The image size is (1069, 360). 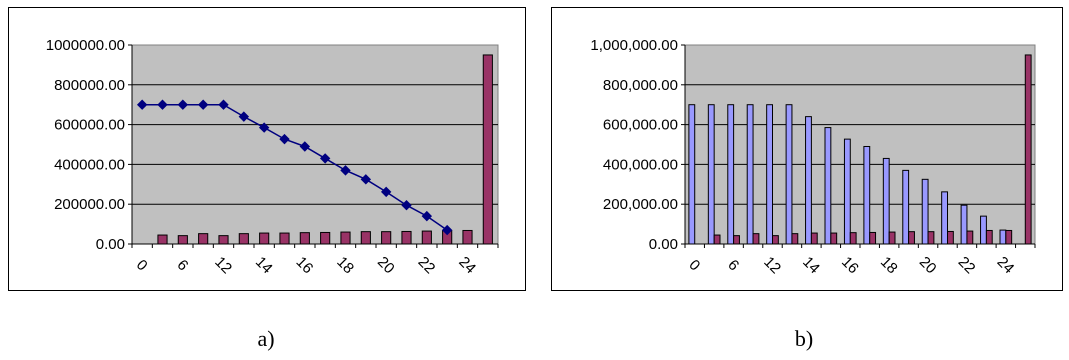 What do you see at coordinates (640, 204) in the screenshot?
I see `chart-b-y-tick-label: 200,000.00` at bounding box center [640, 204].